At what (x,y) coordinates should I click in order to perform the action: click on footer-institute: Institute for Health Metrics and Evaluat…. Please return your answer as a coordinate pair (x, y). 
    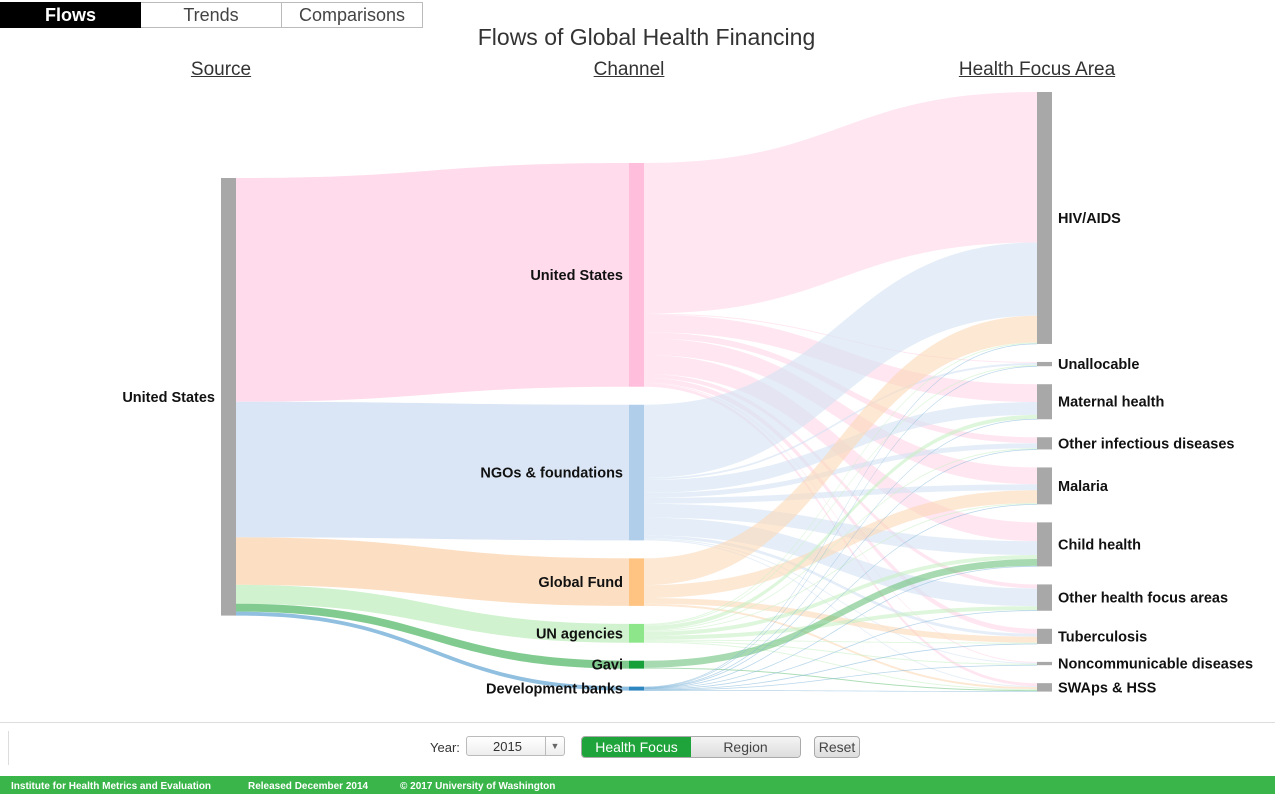
    Looking at the image, I should click on (111, 786).